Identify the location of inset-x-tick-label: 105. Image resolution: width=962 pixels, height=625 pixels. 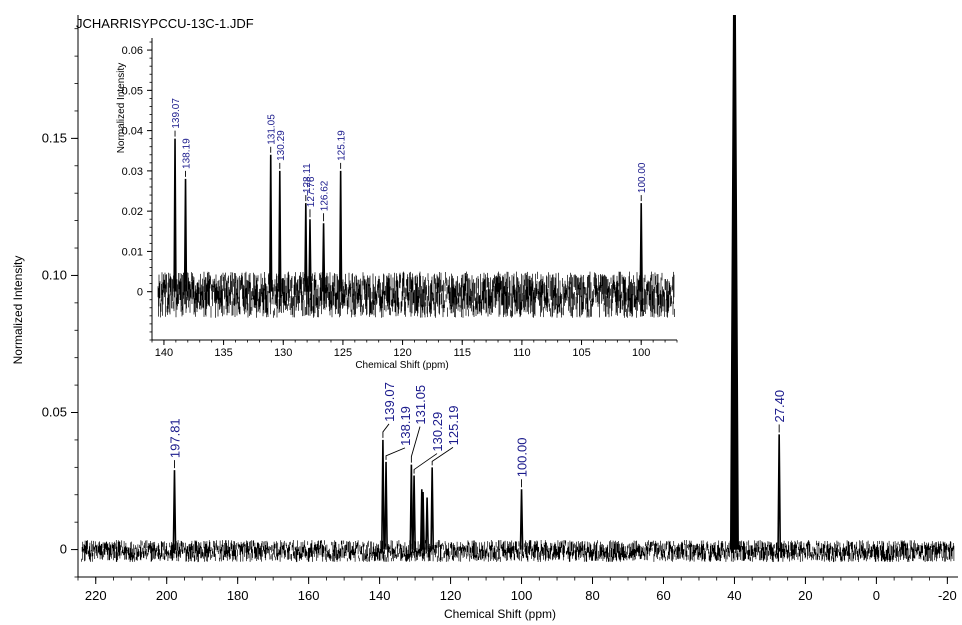
(581, 353).